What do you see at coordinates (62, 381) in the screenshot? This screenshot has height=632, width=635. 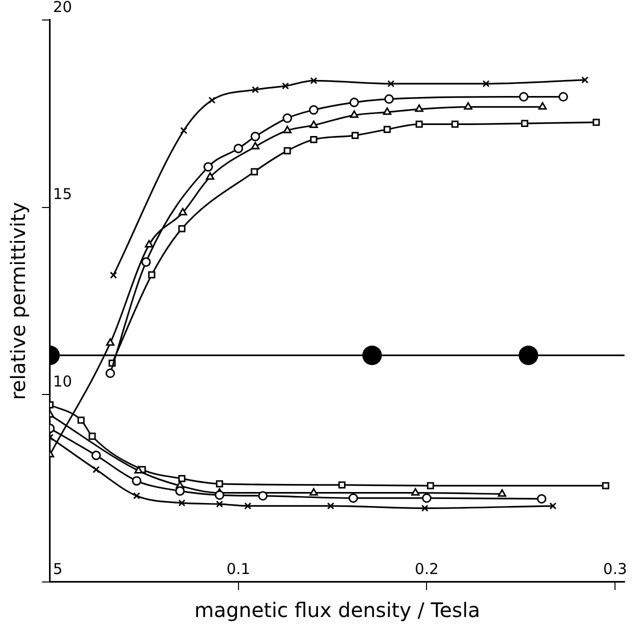 I see `y-tick-label: 10` at bounding box center [62, 381].